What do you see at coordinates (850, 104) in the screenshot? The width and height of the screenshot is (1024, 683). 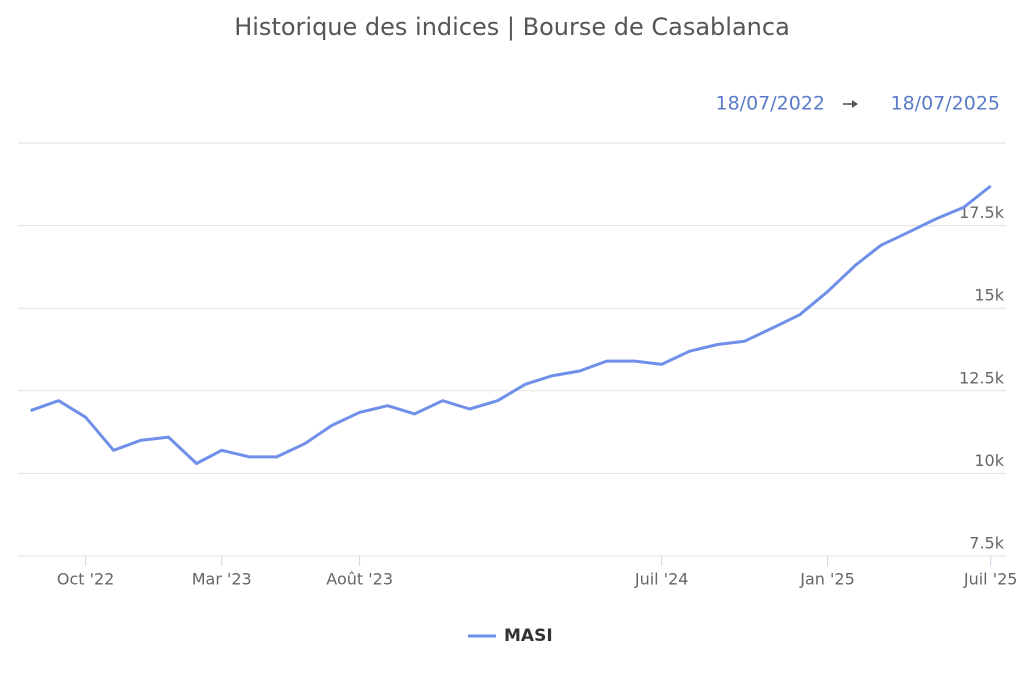 I see `range-arrow` at bounding box center [850, 104].